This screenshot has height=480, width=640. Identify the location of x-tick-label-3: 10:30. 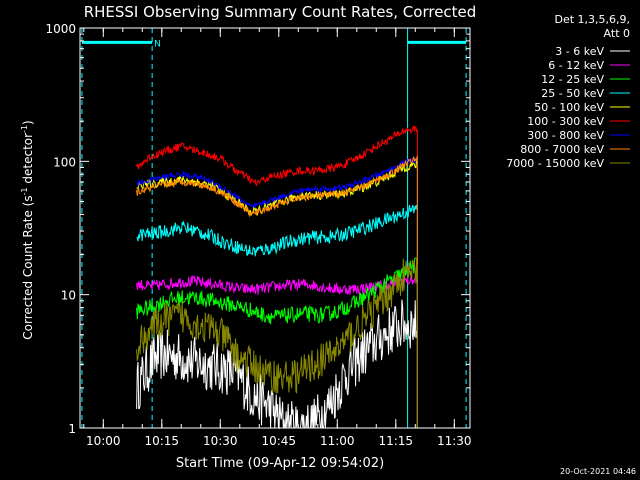
(220, 441).